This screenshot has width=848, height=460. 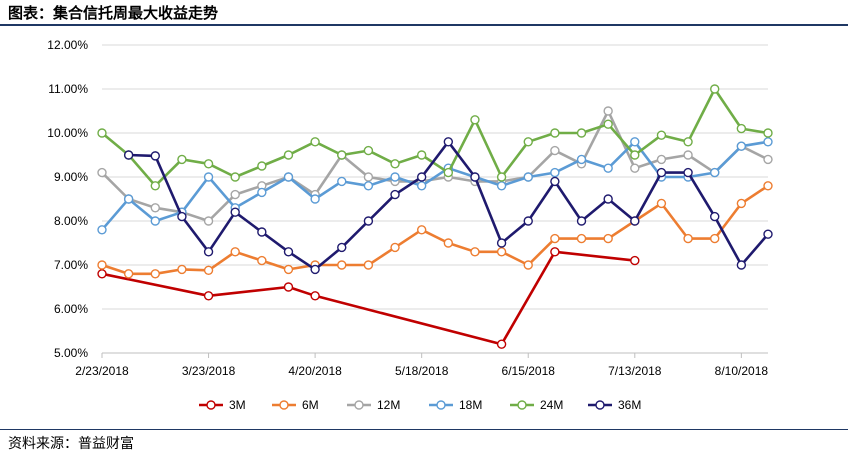 I want to click on legend-label: 18M, so click(x=470, y=405).